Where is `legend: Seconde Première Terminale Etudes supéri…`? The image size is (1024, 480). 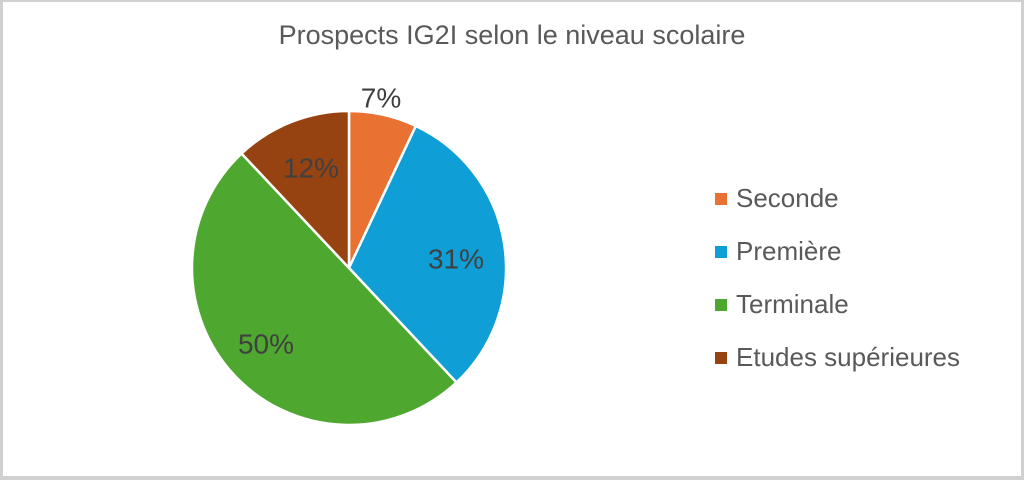
legend: Seconde Première Terminale Etudes supéri… is located at coordinates (837, 278).